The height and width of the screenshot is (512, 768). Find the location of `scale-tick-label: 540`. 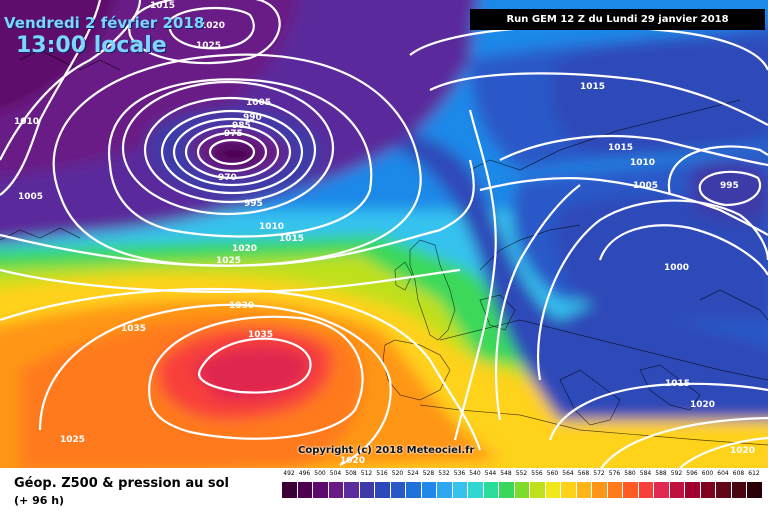

scale-tick-label: 540 is located at coordinates (475, 473).